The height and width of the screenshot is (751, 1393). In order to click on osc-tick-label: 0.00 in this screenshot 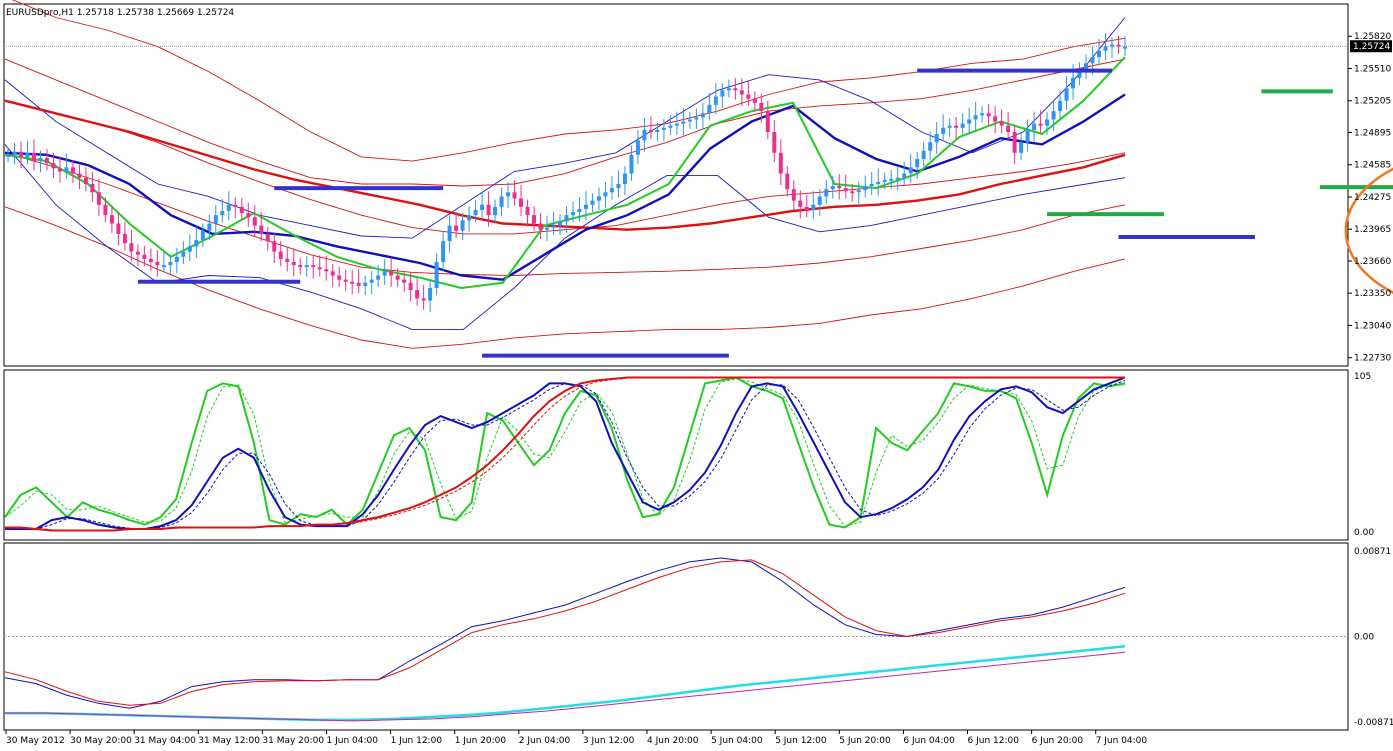, I will do `click(1364, 638)`.